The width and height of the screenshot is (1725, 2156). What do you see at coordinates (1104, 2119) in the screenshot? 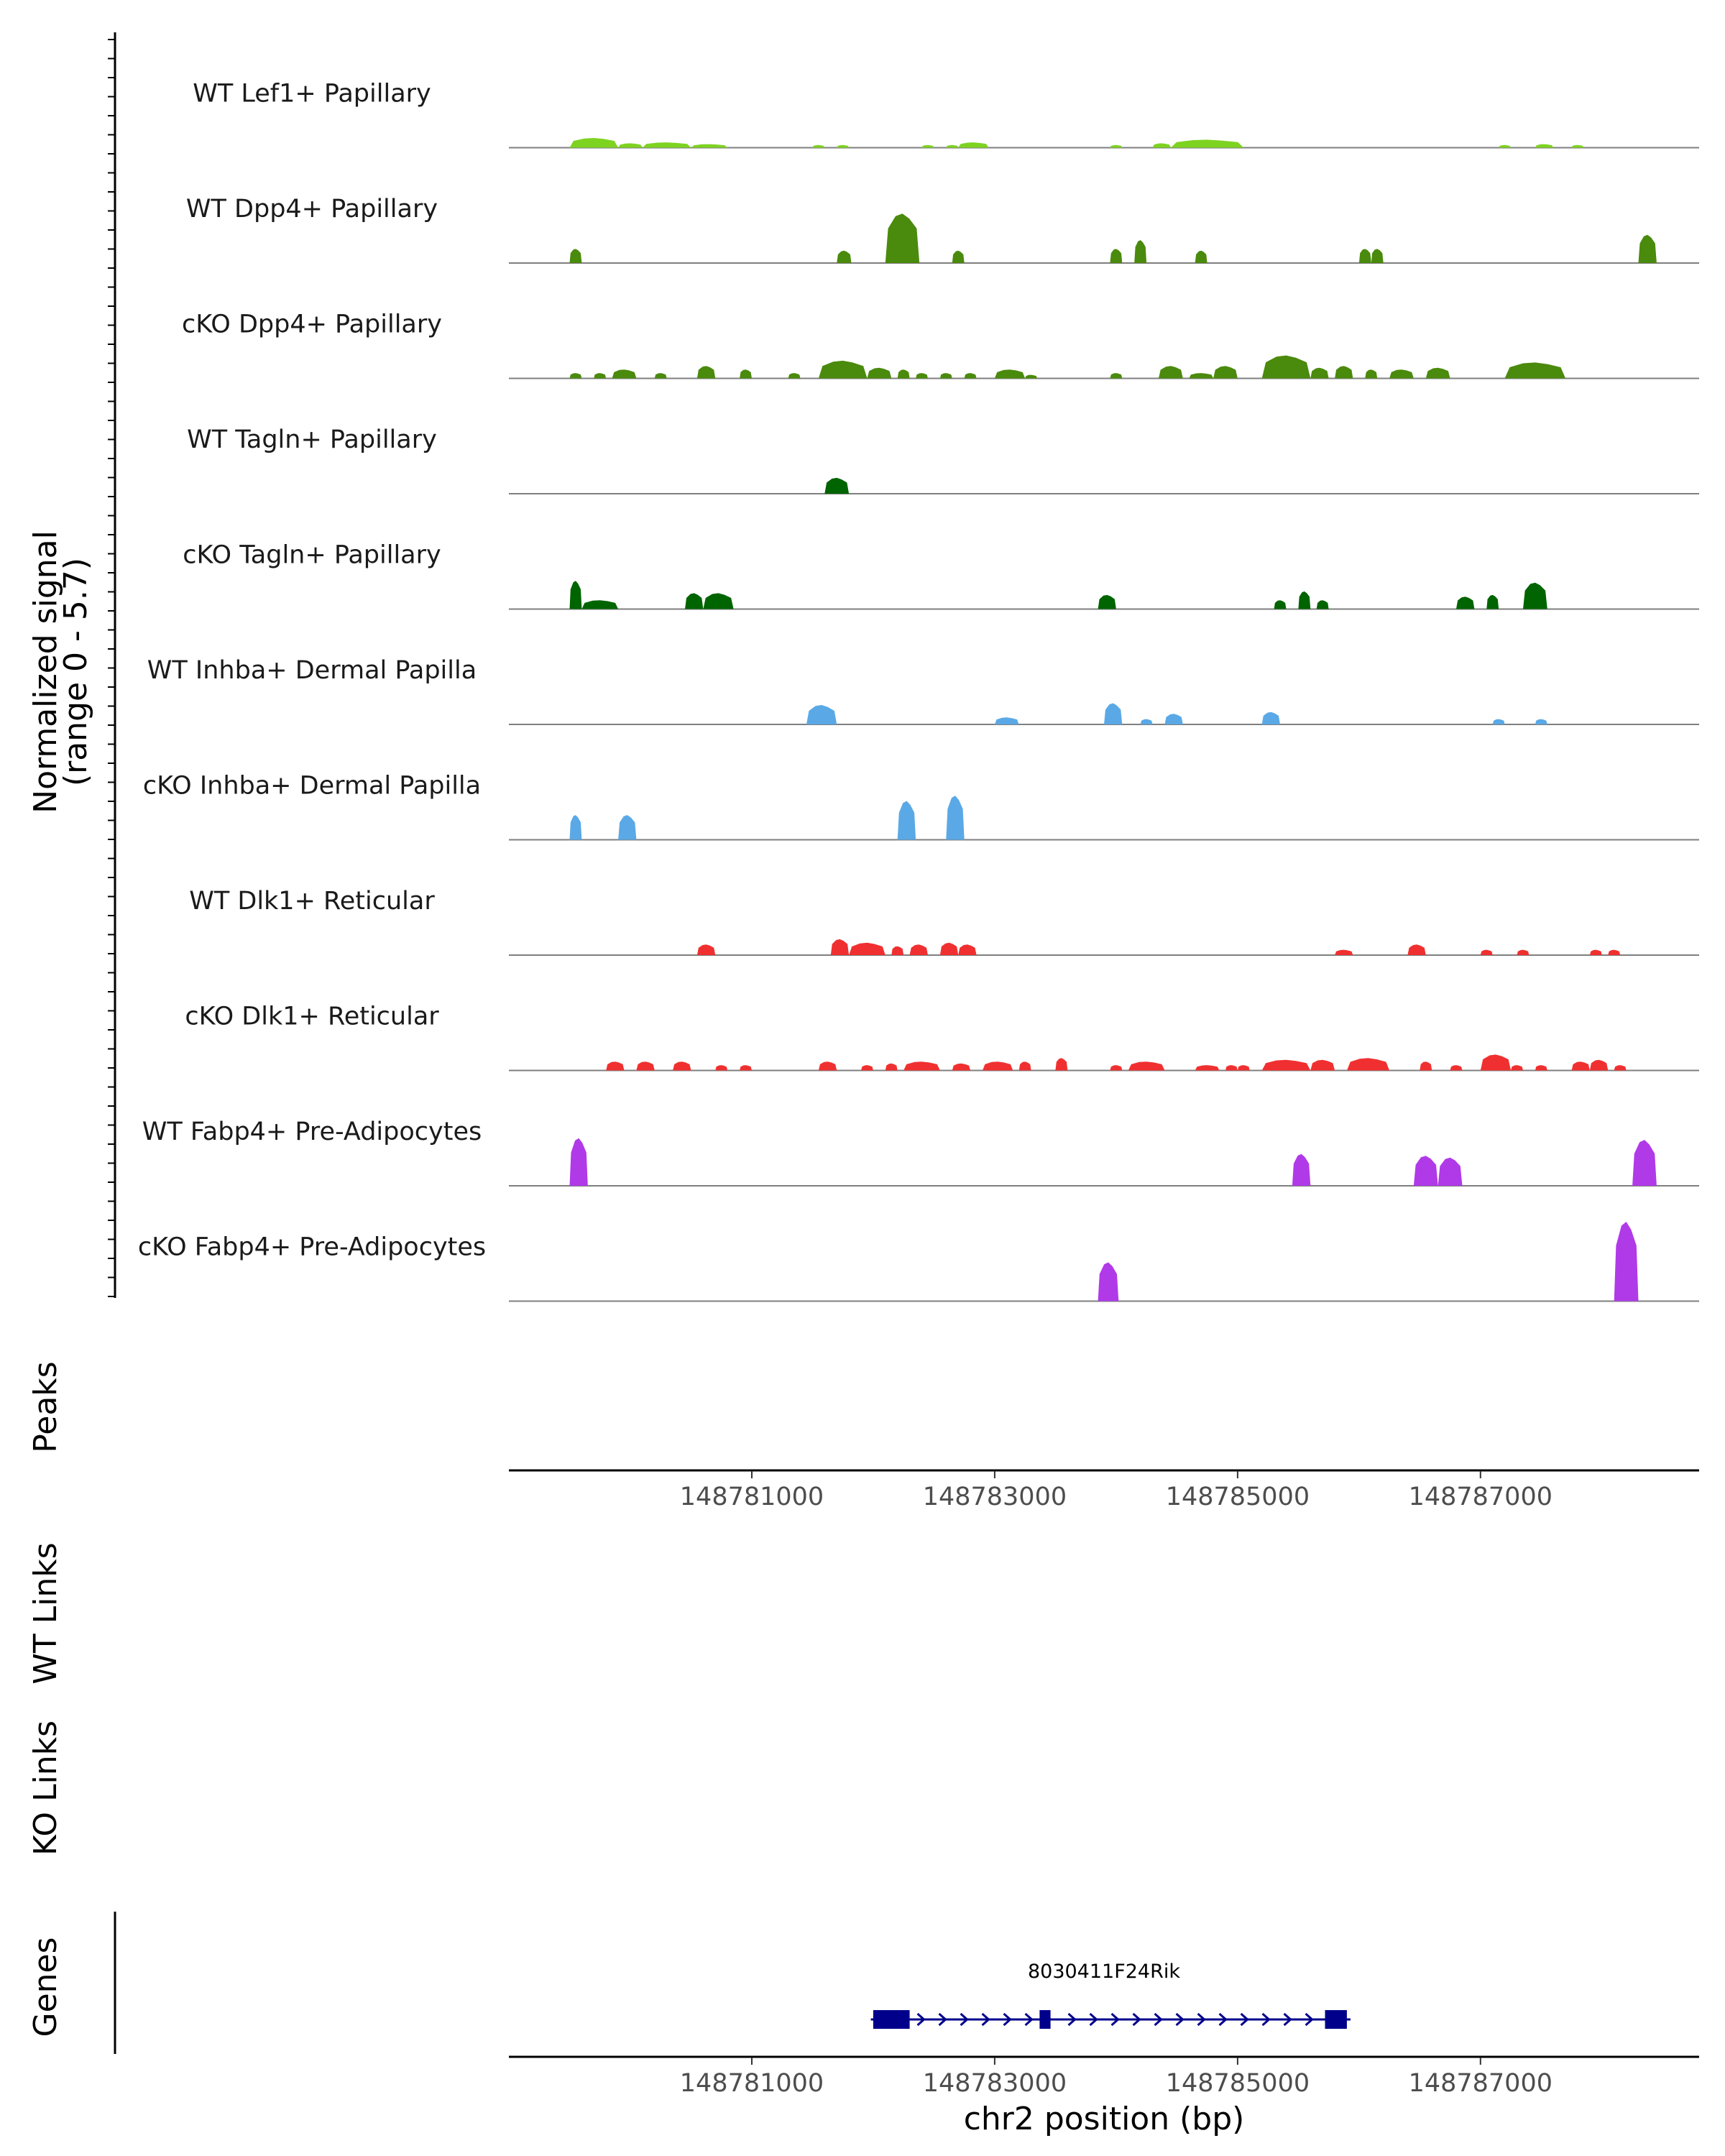
I see `x-axis-title: chr2 position (bp)` at bounding box center [1104, 2119].